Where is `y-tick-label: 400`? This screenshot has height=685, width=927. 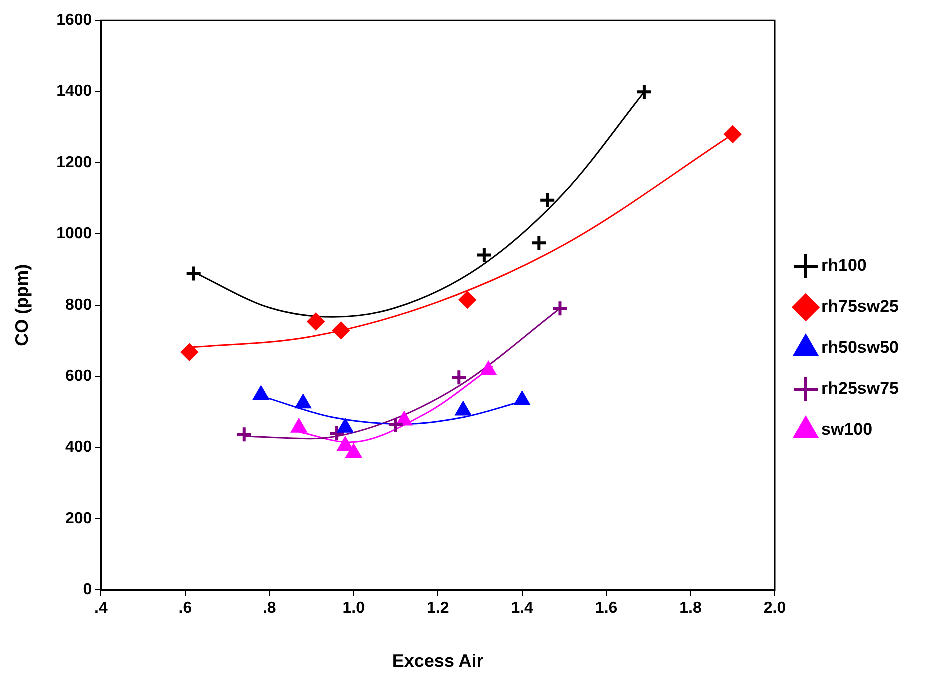 y-tick-label: 400 is located at coordinates (78, 447).